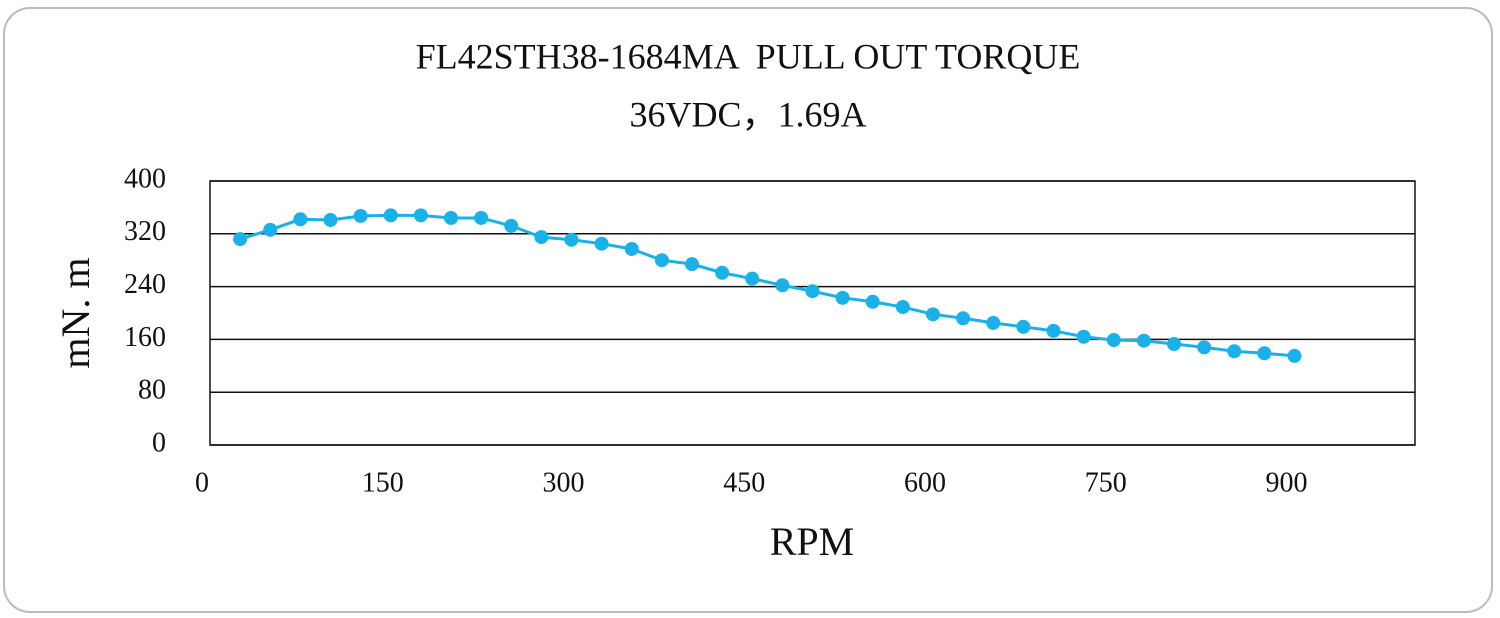 This screenshot has height=618, width=1500. Describe the element at coordinates (747, 114) in the screenshot. I see `chart-subtitle: 36VDC，1.69A` at that location.